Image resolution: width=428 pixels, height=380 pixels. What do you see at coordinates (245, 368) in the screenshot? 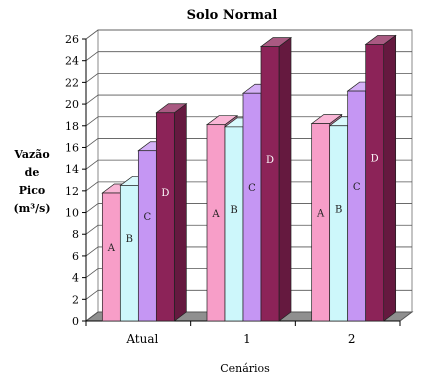
I see `x-axis-label: Cenários` at bounding box center [245, 368].